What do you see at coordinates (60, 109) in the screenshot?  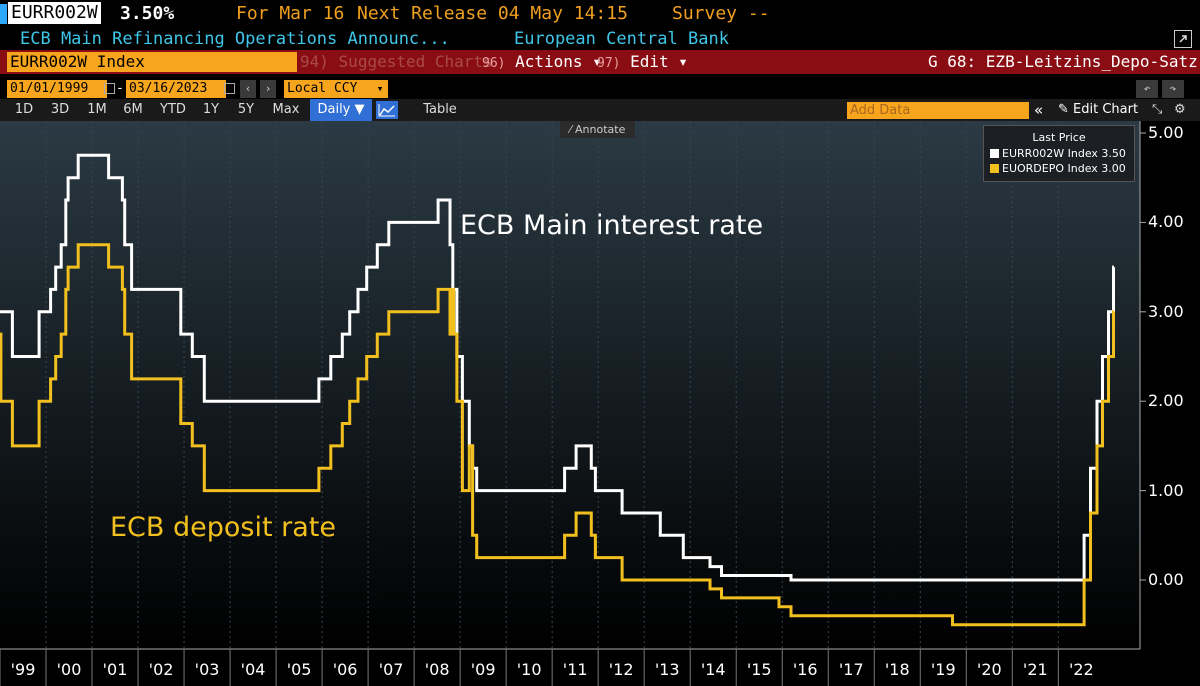 I see `tab-3d: 3D` at bounding box center [60, 109].